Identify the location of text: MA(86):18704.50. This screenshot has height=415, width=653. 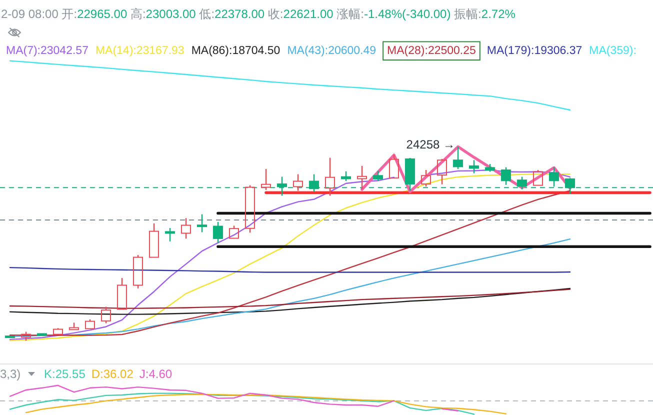
(235, 51).